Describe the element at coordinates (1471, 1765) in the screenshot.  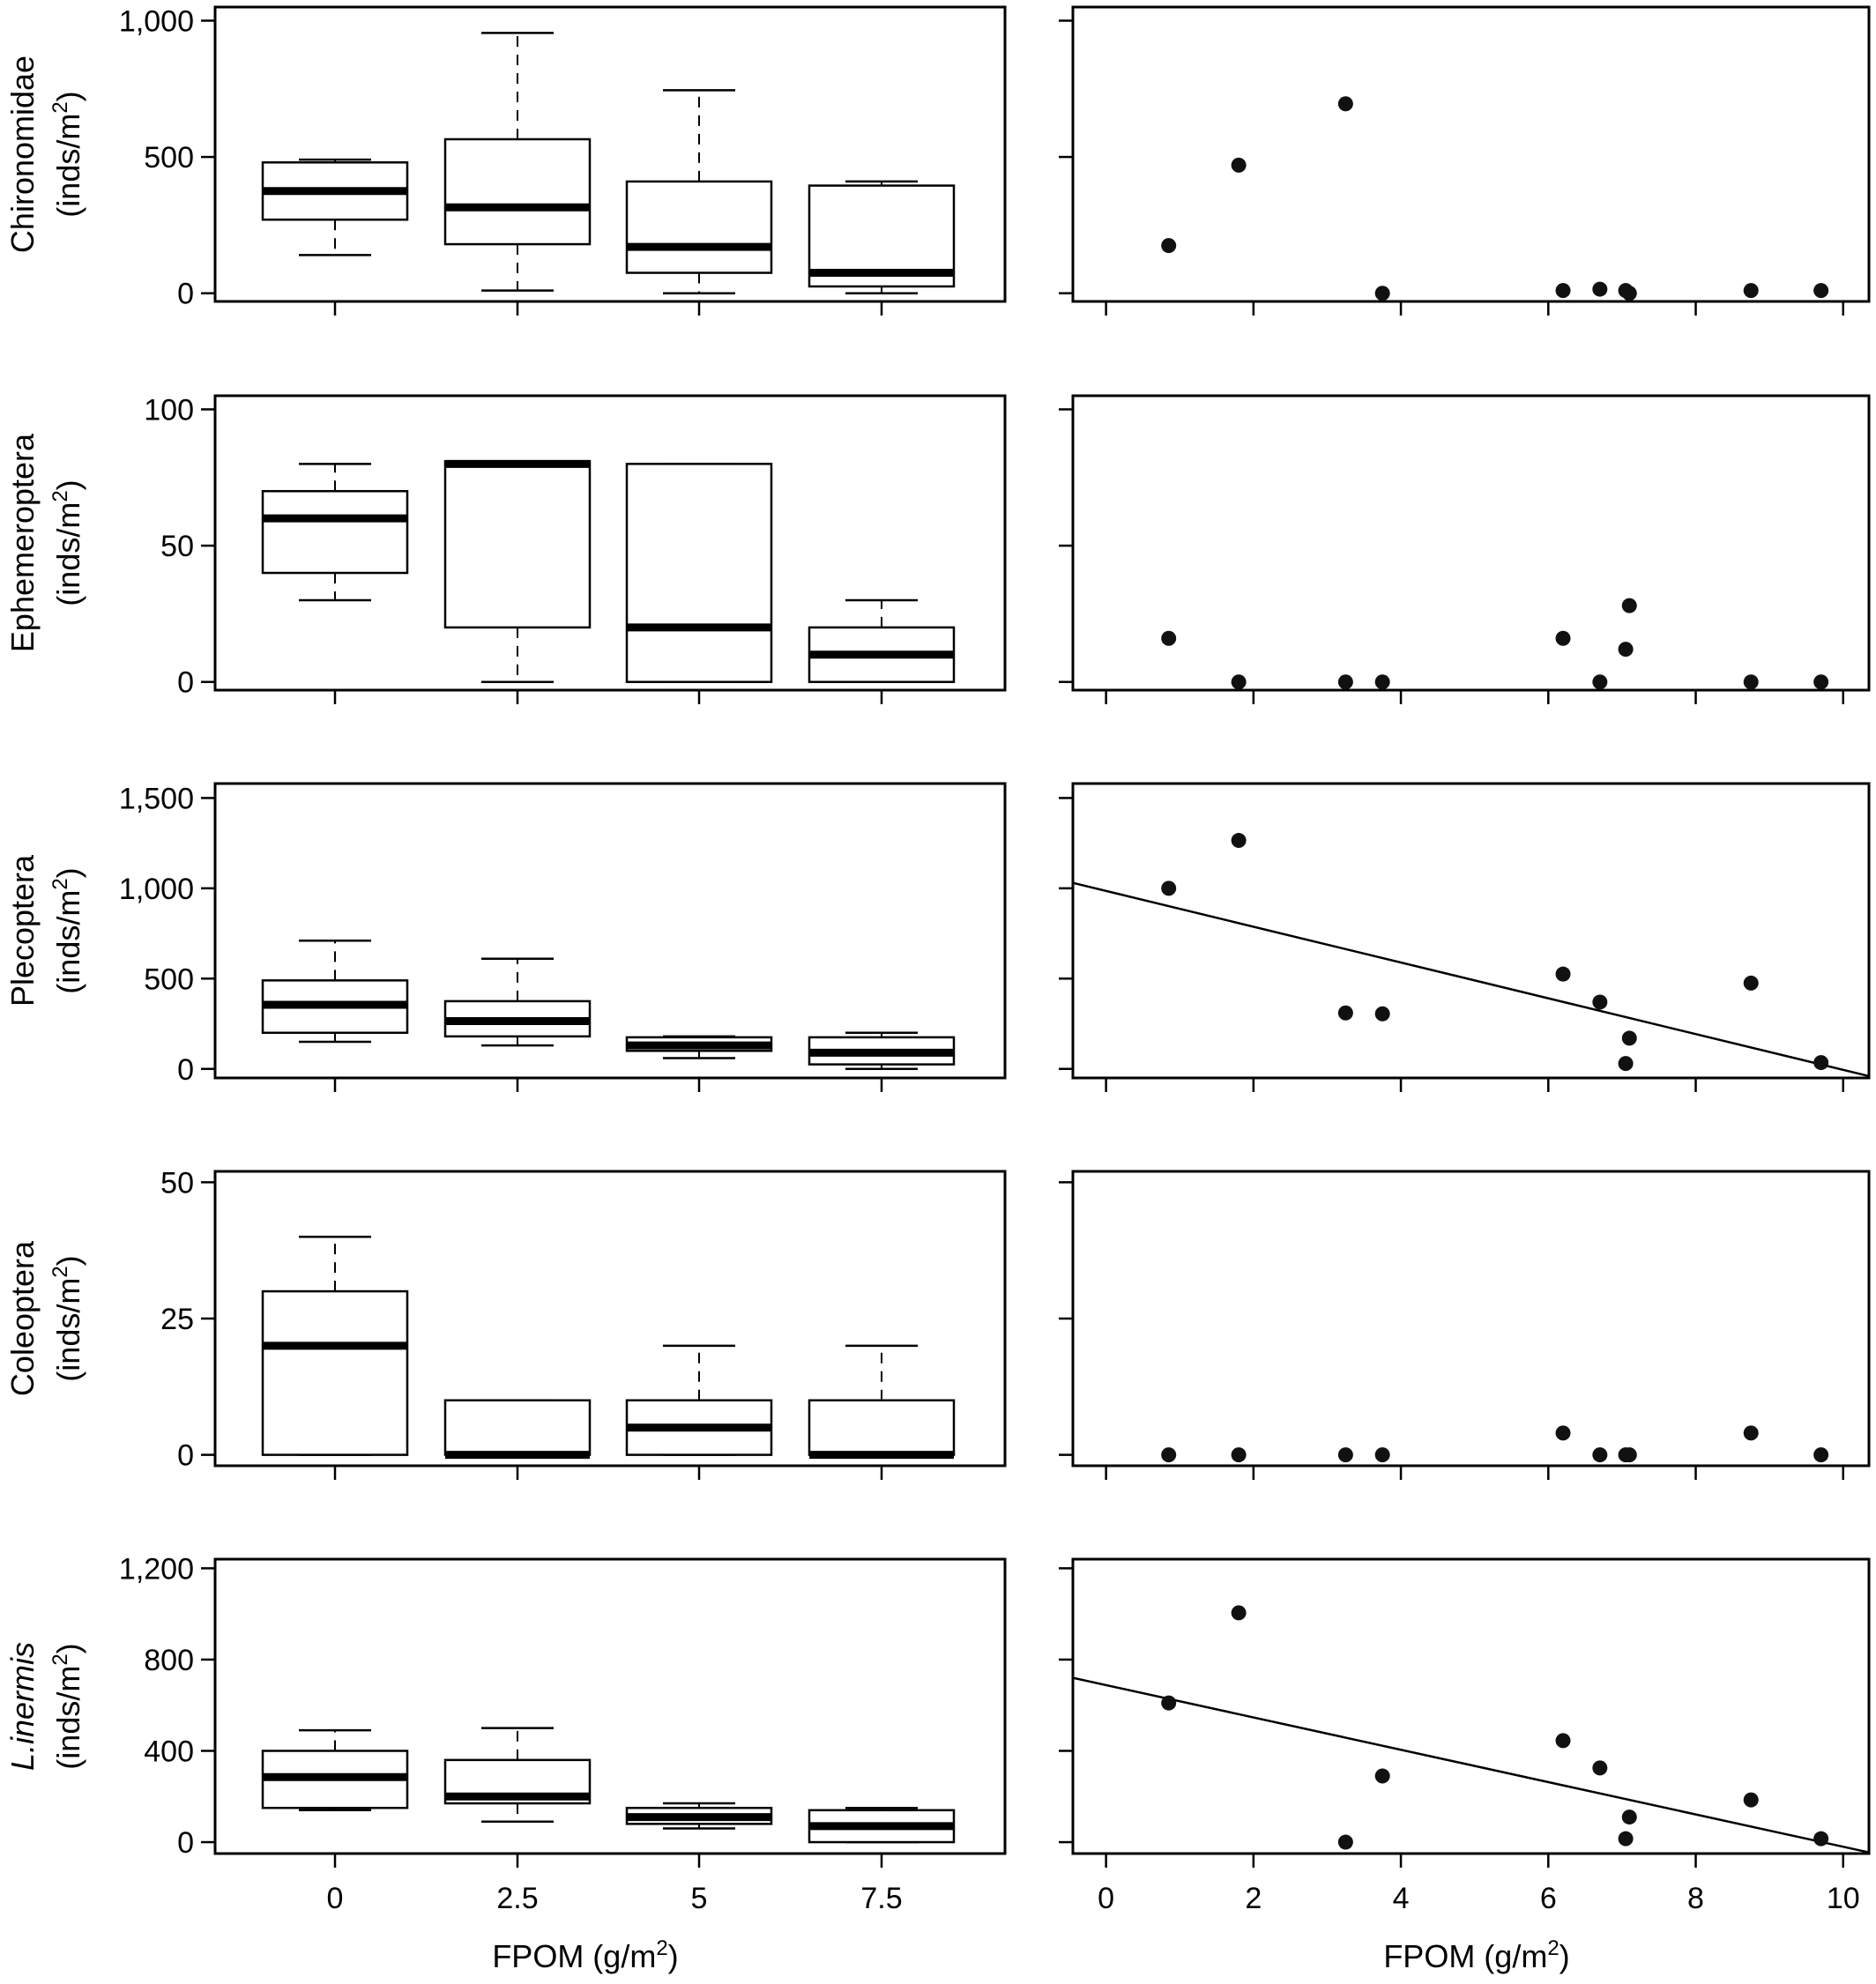
I see `regression-line` at that location.